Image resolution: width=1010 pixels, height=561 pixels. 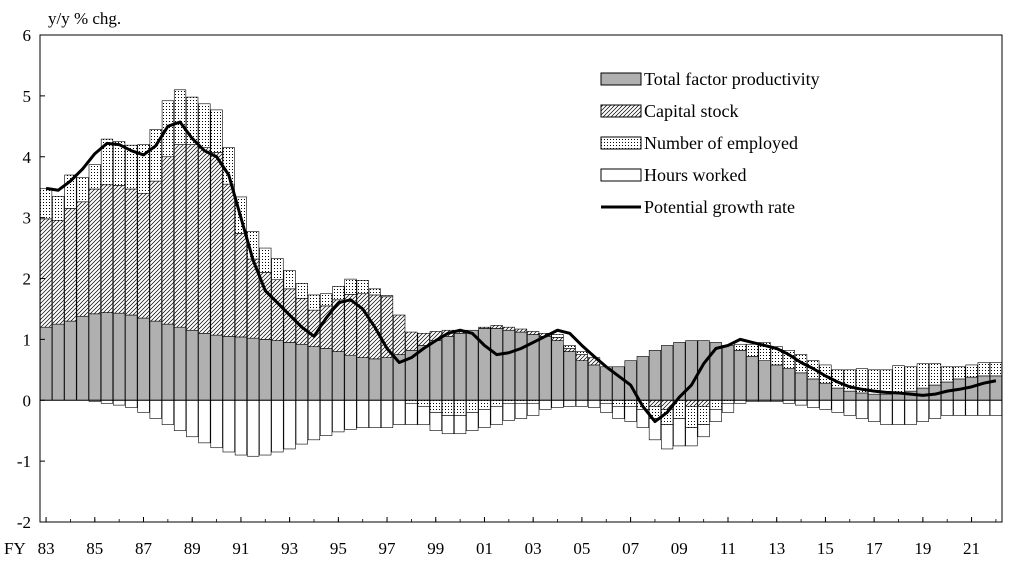 What do you see at coordinates (289, 548) in the screenshot?
I see `x-tick-label: 93` at bounding box center [289, 548].